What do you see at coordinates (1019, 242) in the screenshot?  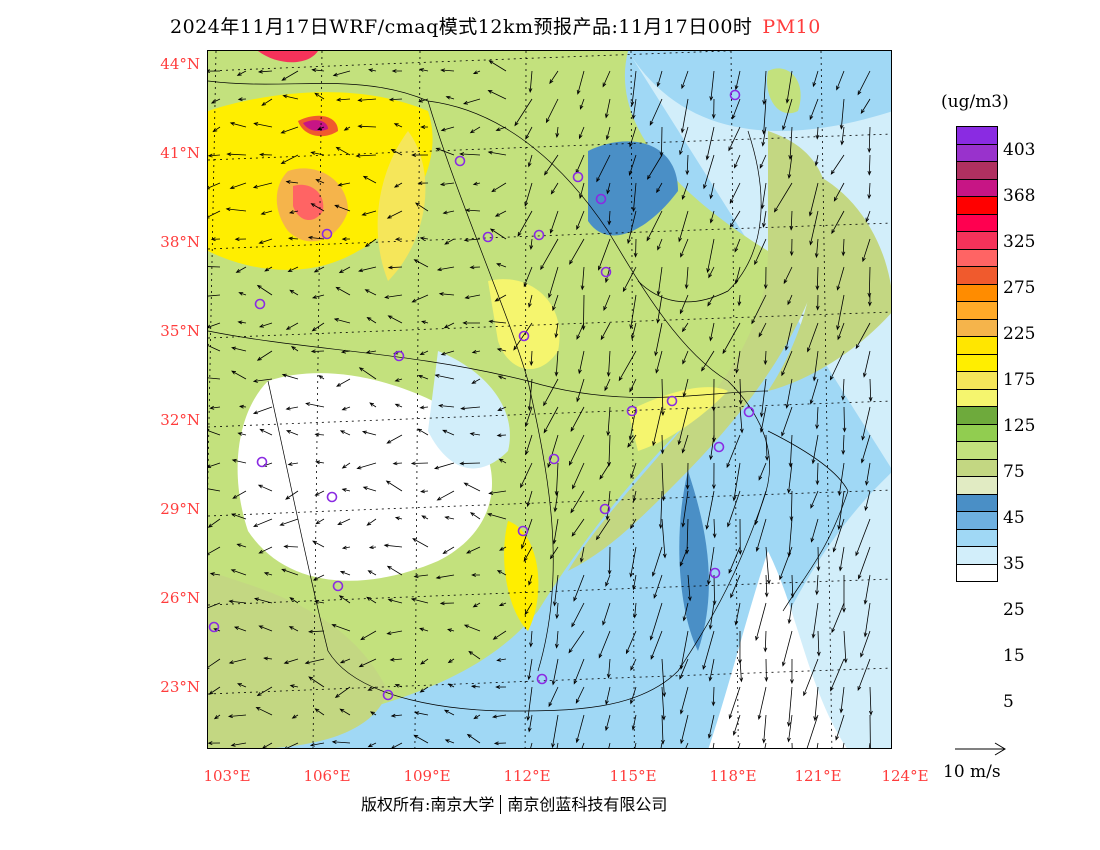 I see `legend-label: 325` at bounding box center [1019, 242].